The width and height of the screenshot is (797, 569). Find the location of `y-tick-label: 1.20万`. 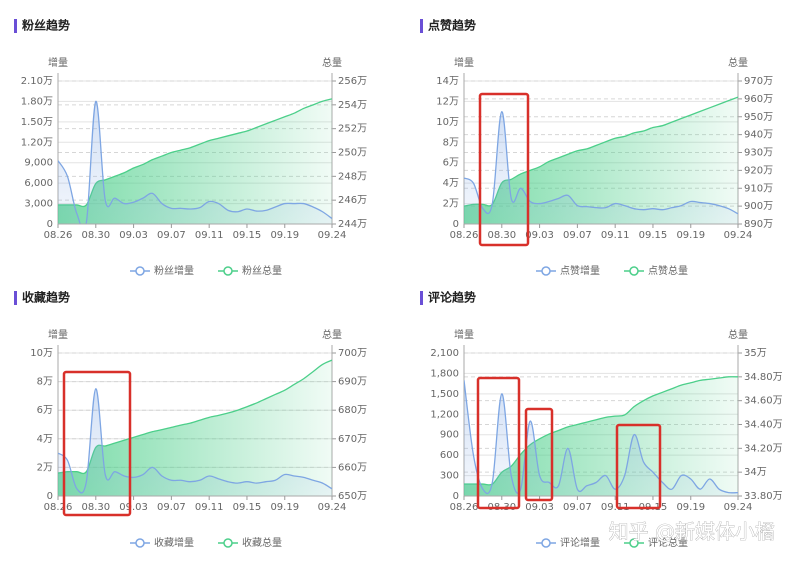

y-tick-label: 1.20万 is located at coordinates (37, 142).